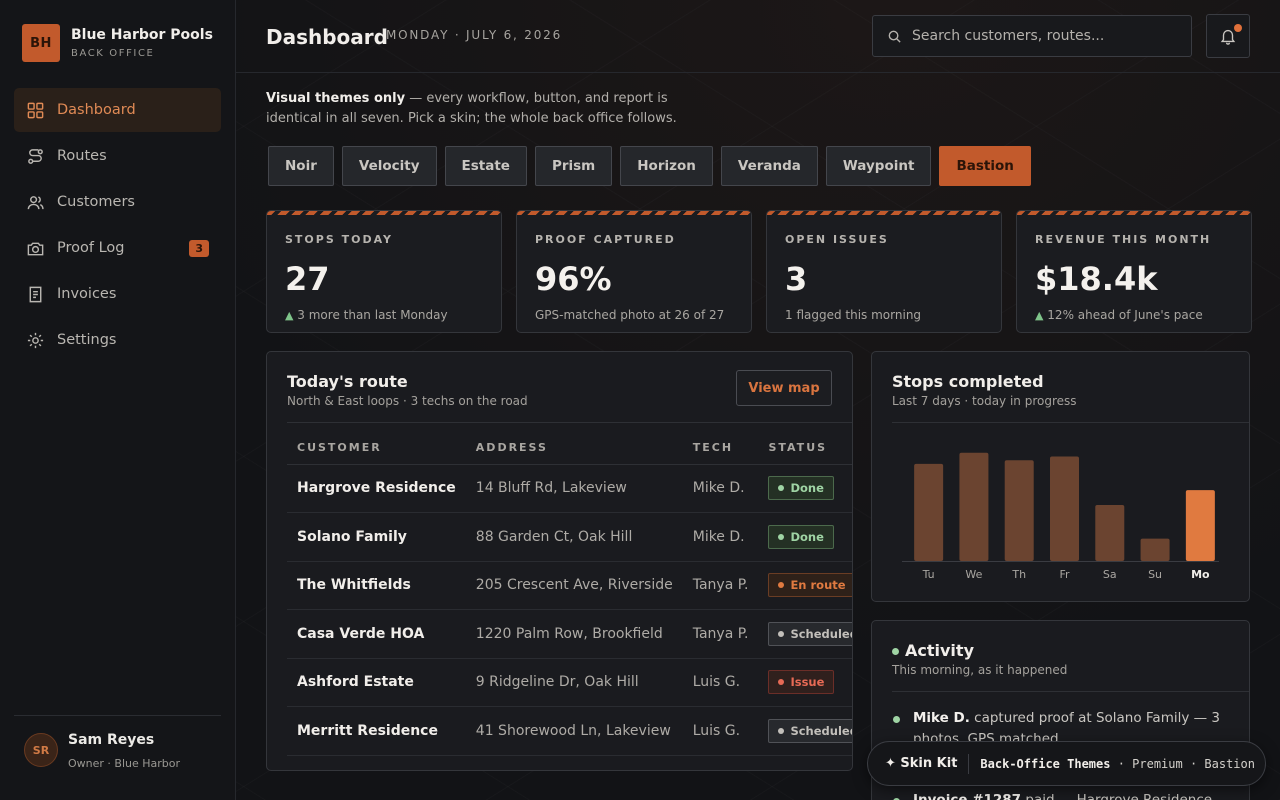 The width and height of the screenshot is (1280, 800). I want to click on sidebar-item-proof-log: Proof Log 3, so click(117, 248).